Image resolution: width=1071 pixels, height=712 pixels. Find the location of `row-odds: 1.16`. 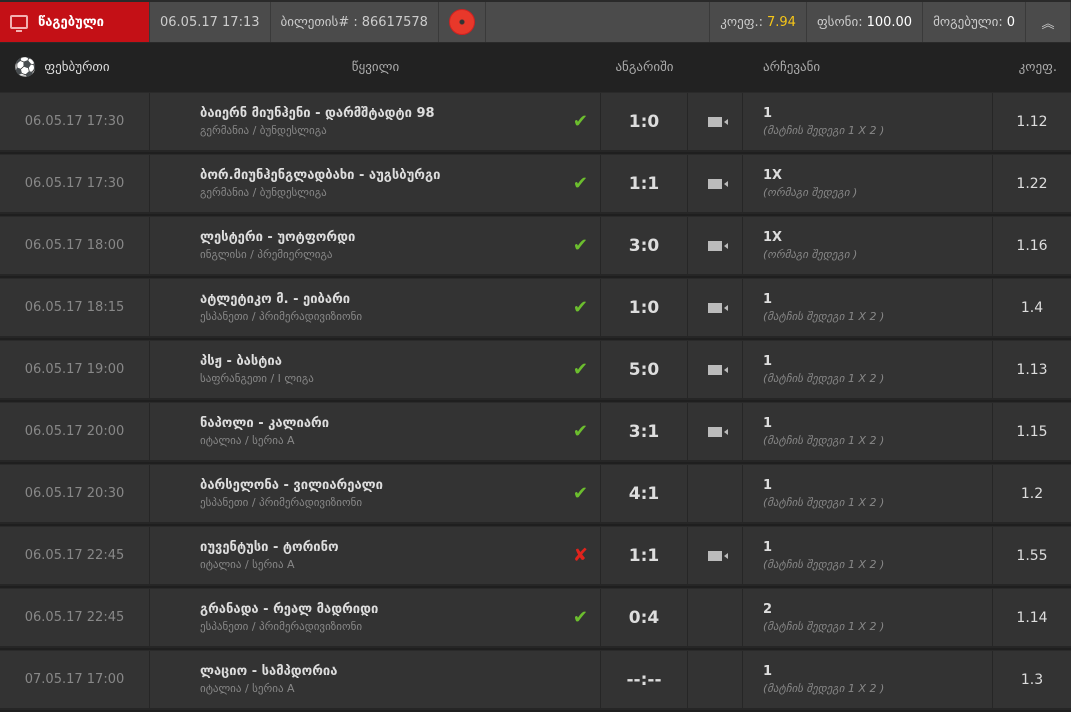

row-odds: 1.16 is located at coordinates (1032, 245).